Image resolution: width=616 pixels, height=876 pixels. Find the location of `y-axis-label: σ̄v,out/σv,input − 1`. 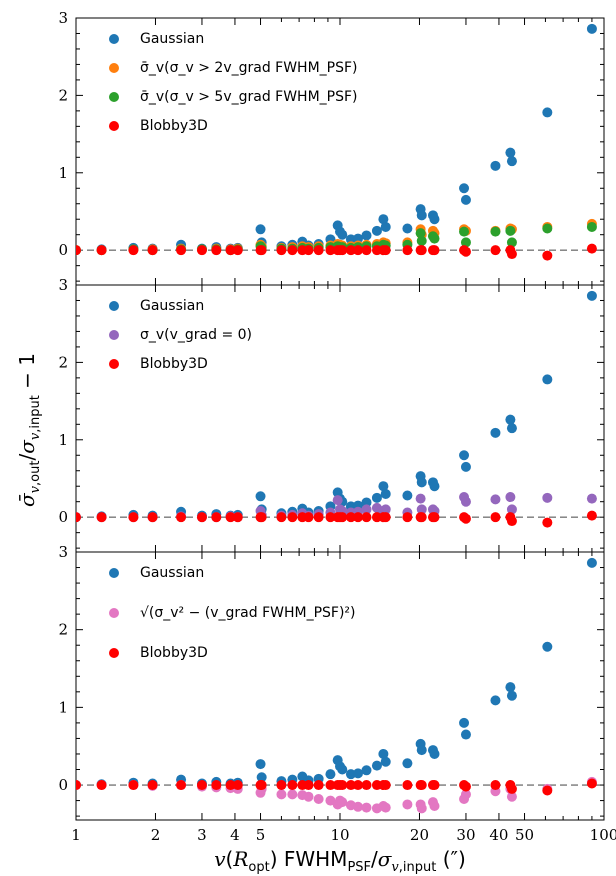

y-axis-label: σ̄v,out/σv,input − 1 is located at coordinates (29, 430).